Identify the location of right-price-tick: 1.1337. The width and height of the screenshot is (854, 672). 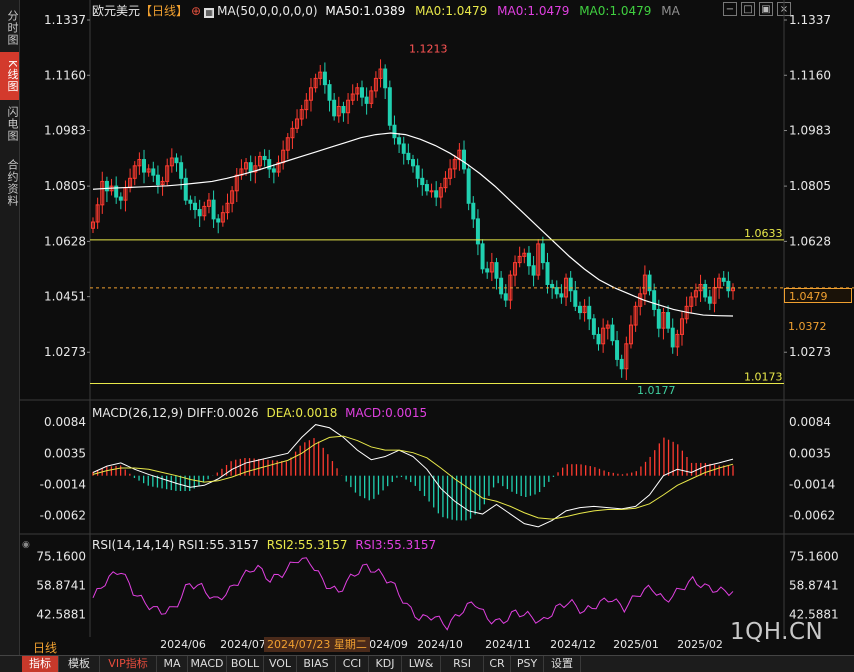
(810, 20).